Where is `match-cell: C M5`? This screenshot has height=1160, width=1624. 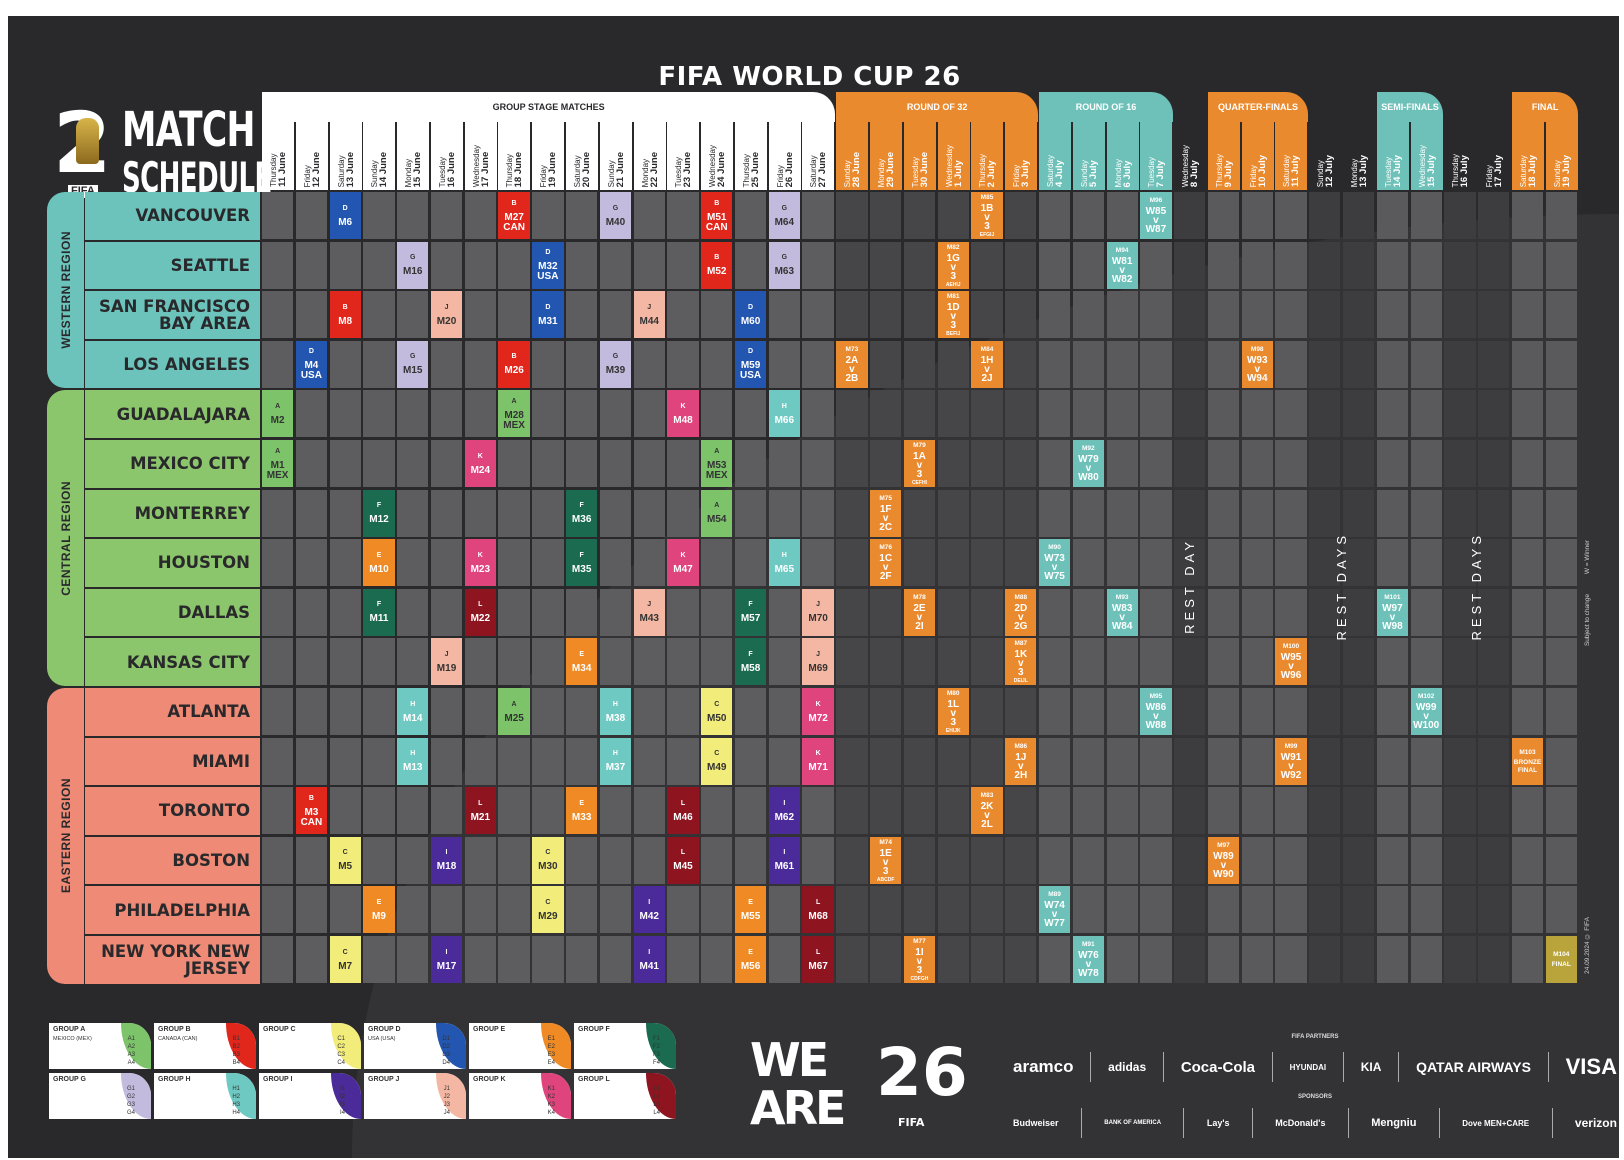 match-cell: C M5 is located at coordinates (345, 860).